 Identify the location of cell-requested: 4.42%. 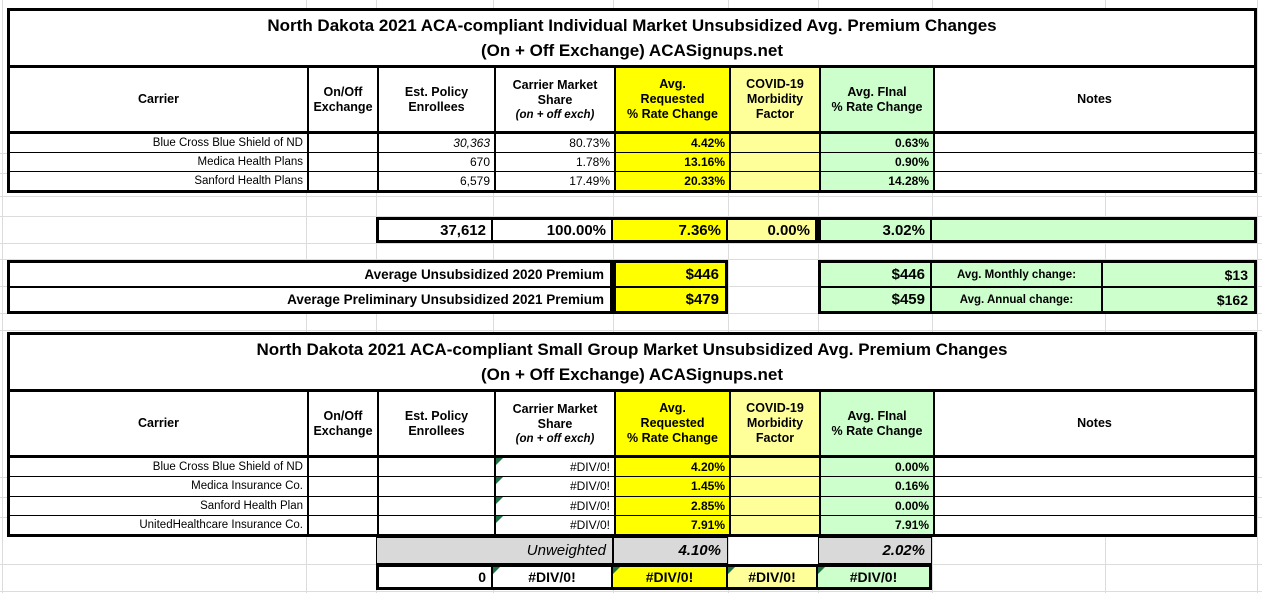
(673, 143).